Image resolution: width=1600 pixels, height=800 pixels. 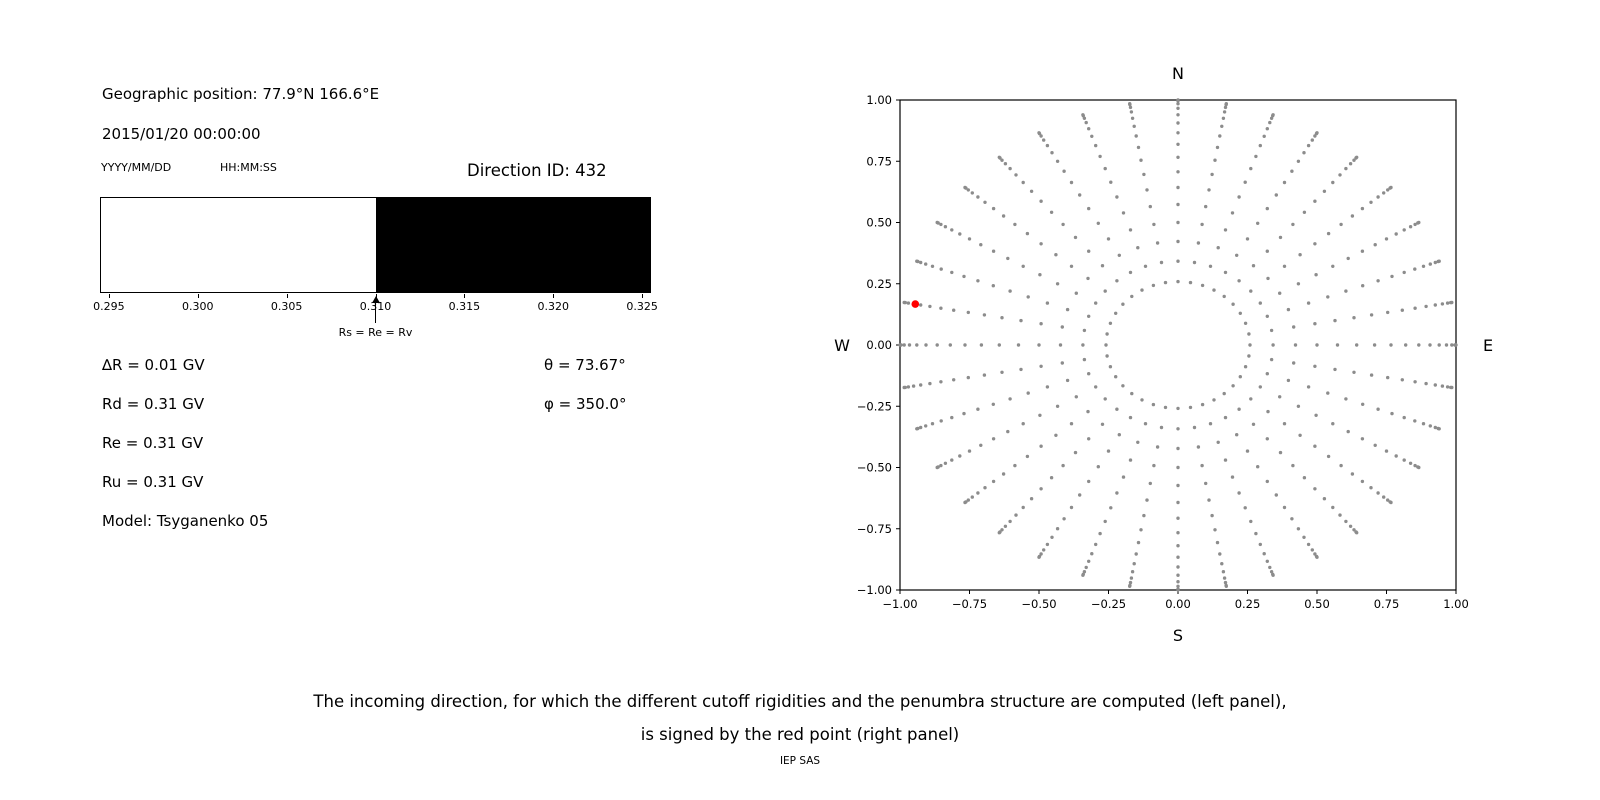 What do you see at coordinates (537, 170) in the screenshot?
I see `direction-id-label: Direction ID: 432` at bounding box center [537, 170].